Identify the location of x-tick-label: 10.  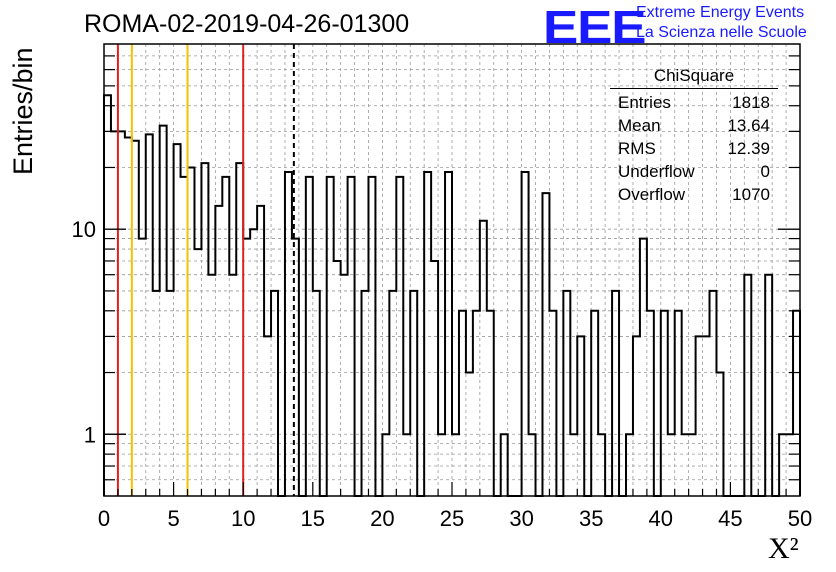
(243, 518).